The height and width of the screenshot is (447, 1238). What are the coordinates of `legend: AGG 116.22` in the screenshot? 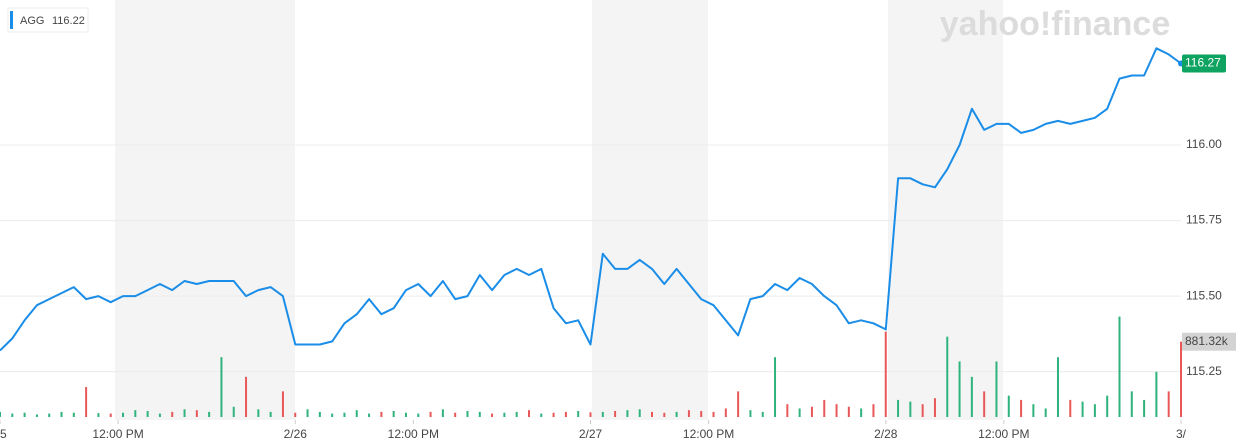 It's located at (48, 20).